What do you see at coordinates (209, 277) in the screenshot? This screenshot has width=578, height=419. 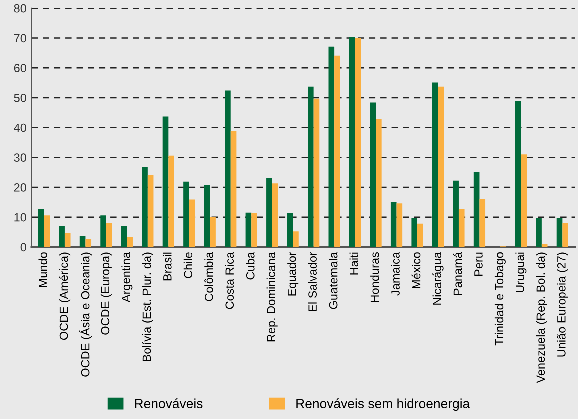 I see `x-tick-label: Colômbia` at bounding box center [209, 277].